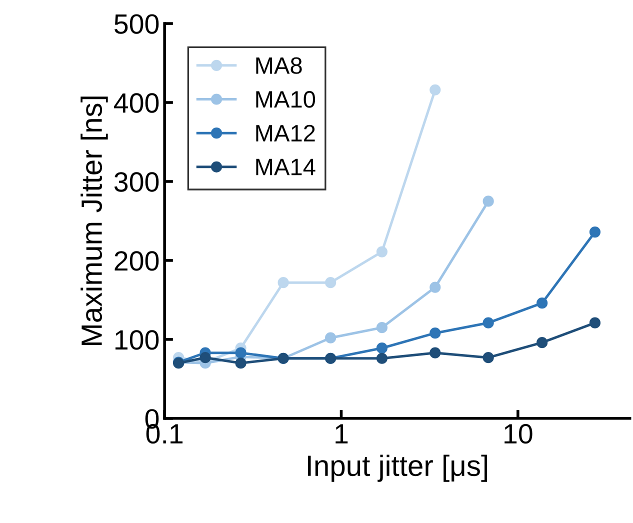 Image resolution: width=633 pixels, height=523 pixels. I want to click on x-tick-label: 10, so click(518, 434).